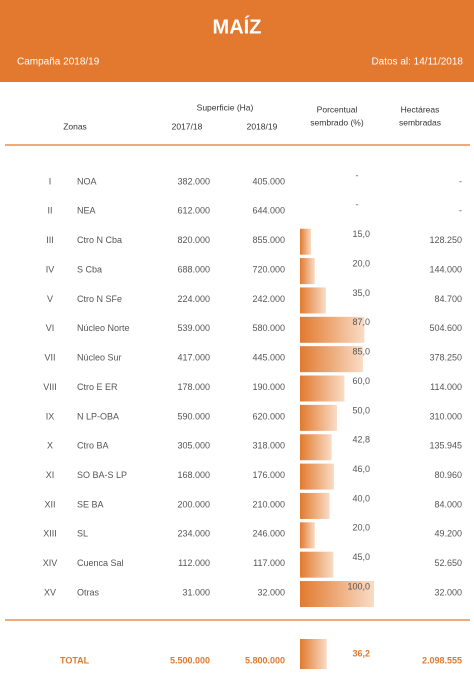  Describe the element at coordinates (445, 269) in the screenshot. I see `hectares: 144.000` at that location.